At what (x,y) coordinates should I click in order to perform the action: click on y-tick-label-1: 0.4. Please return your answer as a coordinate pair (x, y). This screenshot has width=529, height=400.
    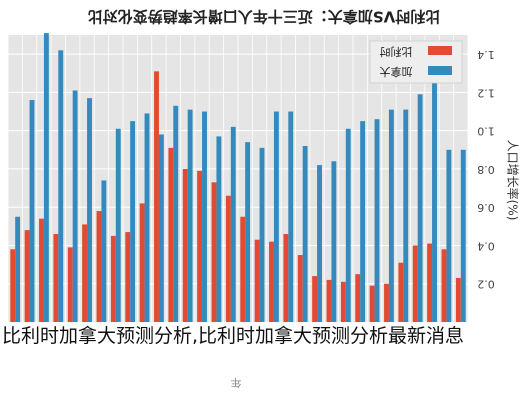
    Looking at the image, I should click on (486, 245).